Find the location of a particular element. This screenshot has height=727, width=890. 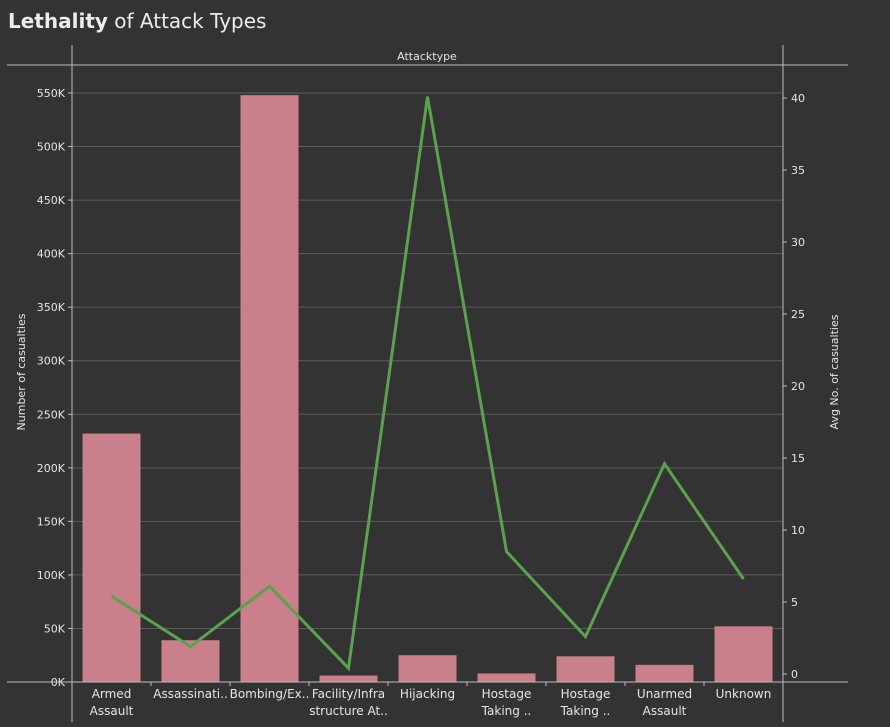

x-tick-label: Unknown is located at coordinates (744, 694).